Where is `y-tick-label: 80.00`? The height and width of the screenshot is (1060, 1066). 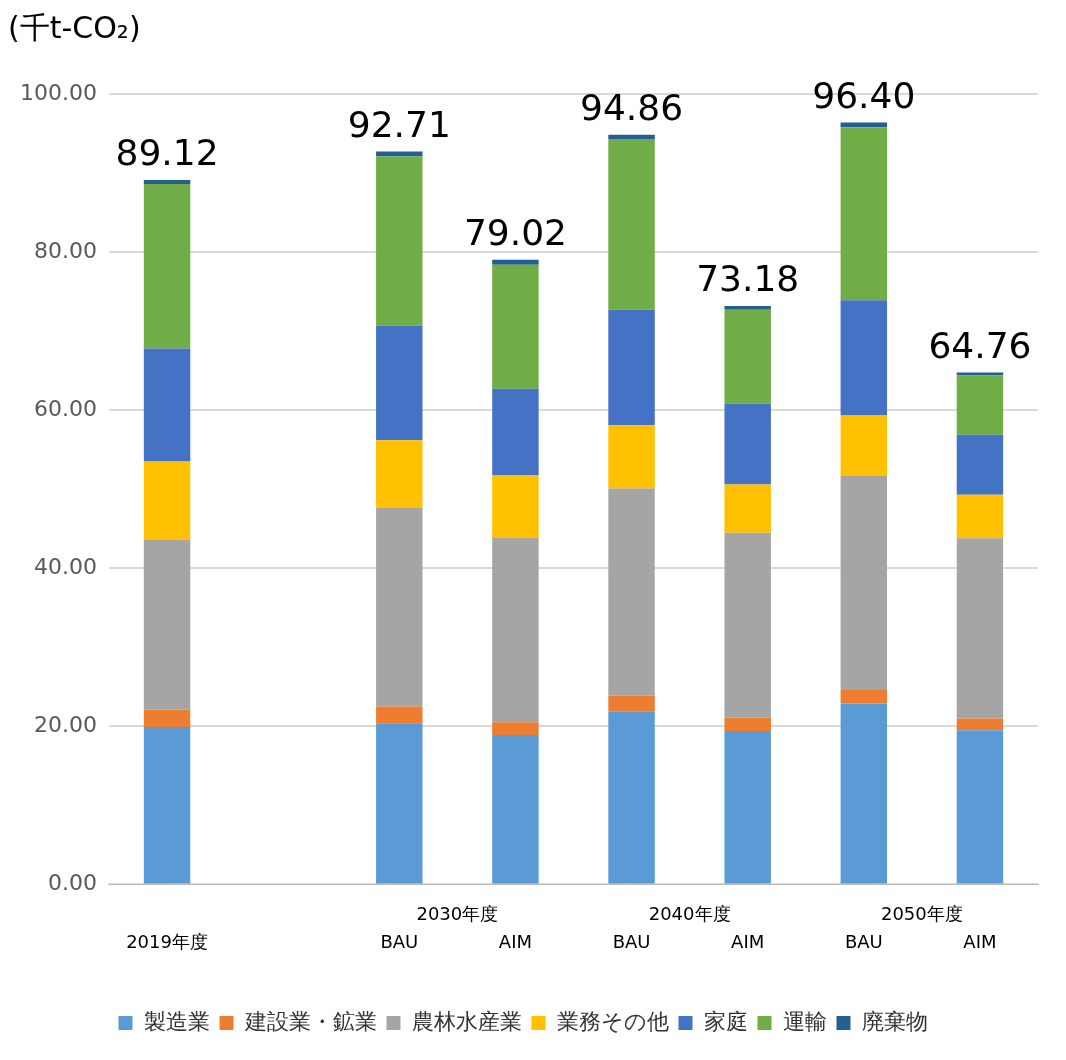
y-tick-label: 80.00 is located at coordinates (65, 250).